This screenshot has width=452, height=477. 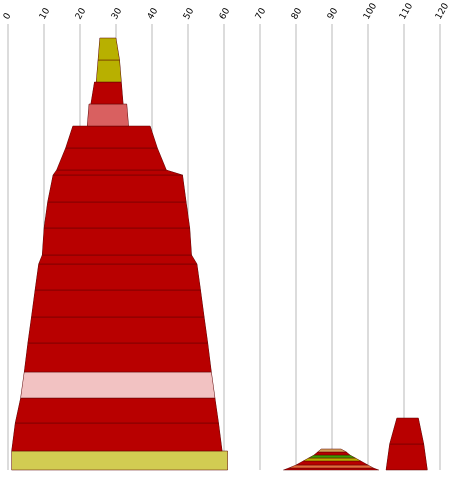 What do you see at coordinates (442, 11) in the screenshot?
I see `x-tick-label: 120` at bounding box center [442, 11].